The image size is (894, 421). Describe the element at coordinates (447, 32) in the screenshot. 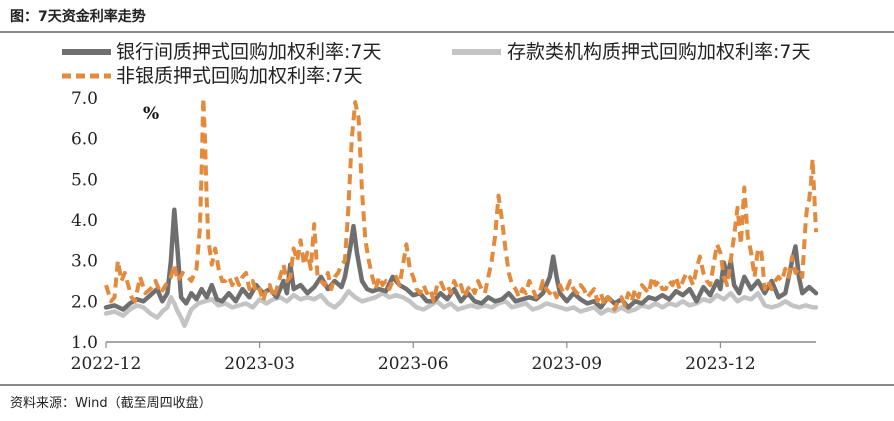

I see `top-rule` at that location.